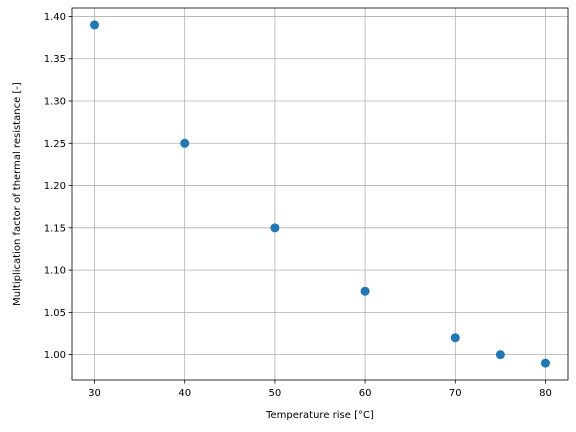  Describe the element at coordinates (55, 355) in the screenshot. I see `y-tick-label: 1.00` at that location.